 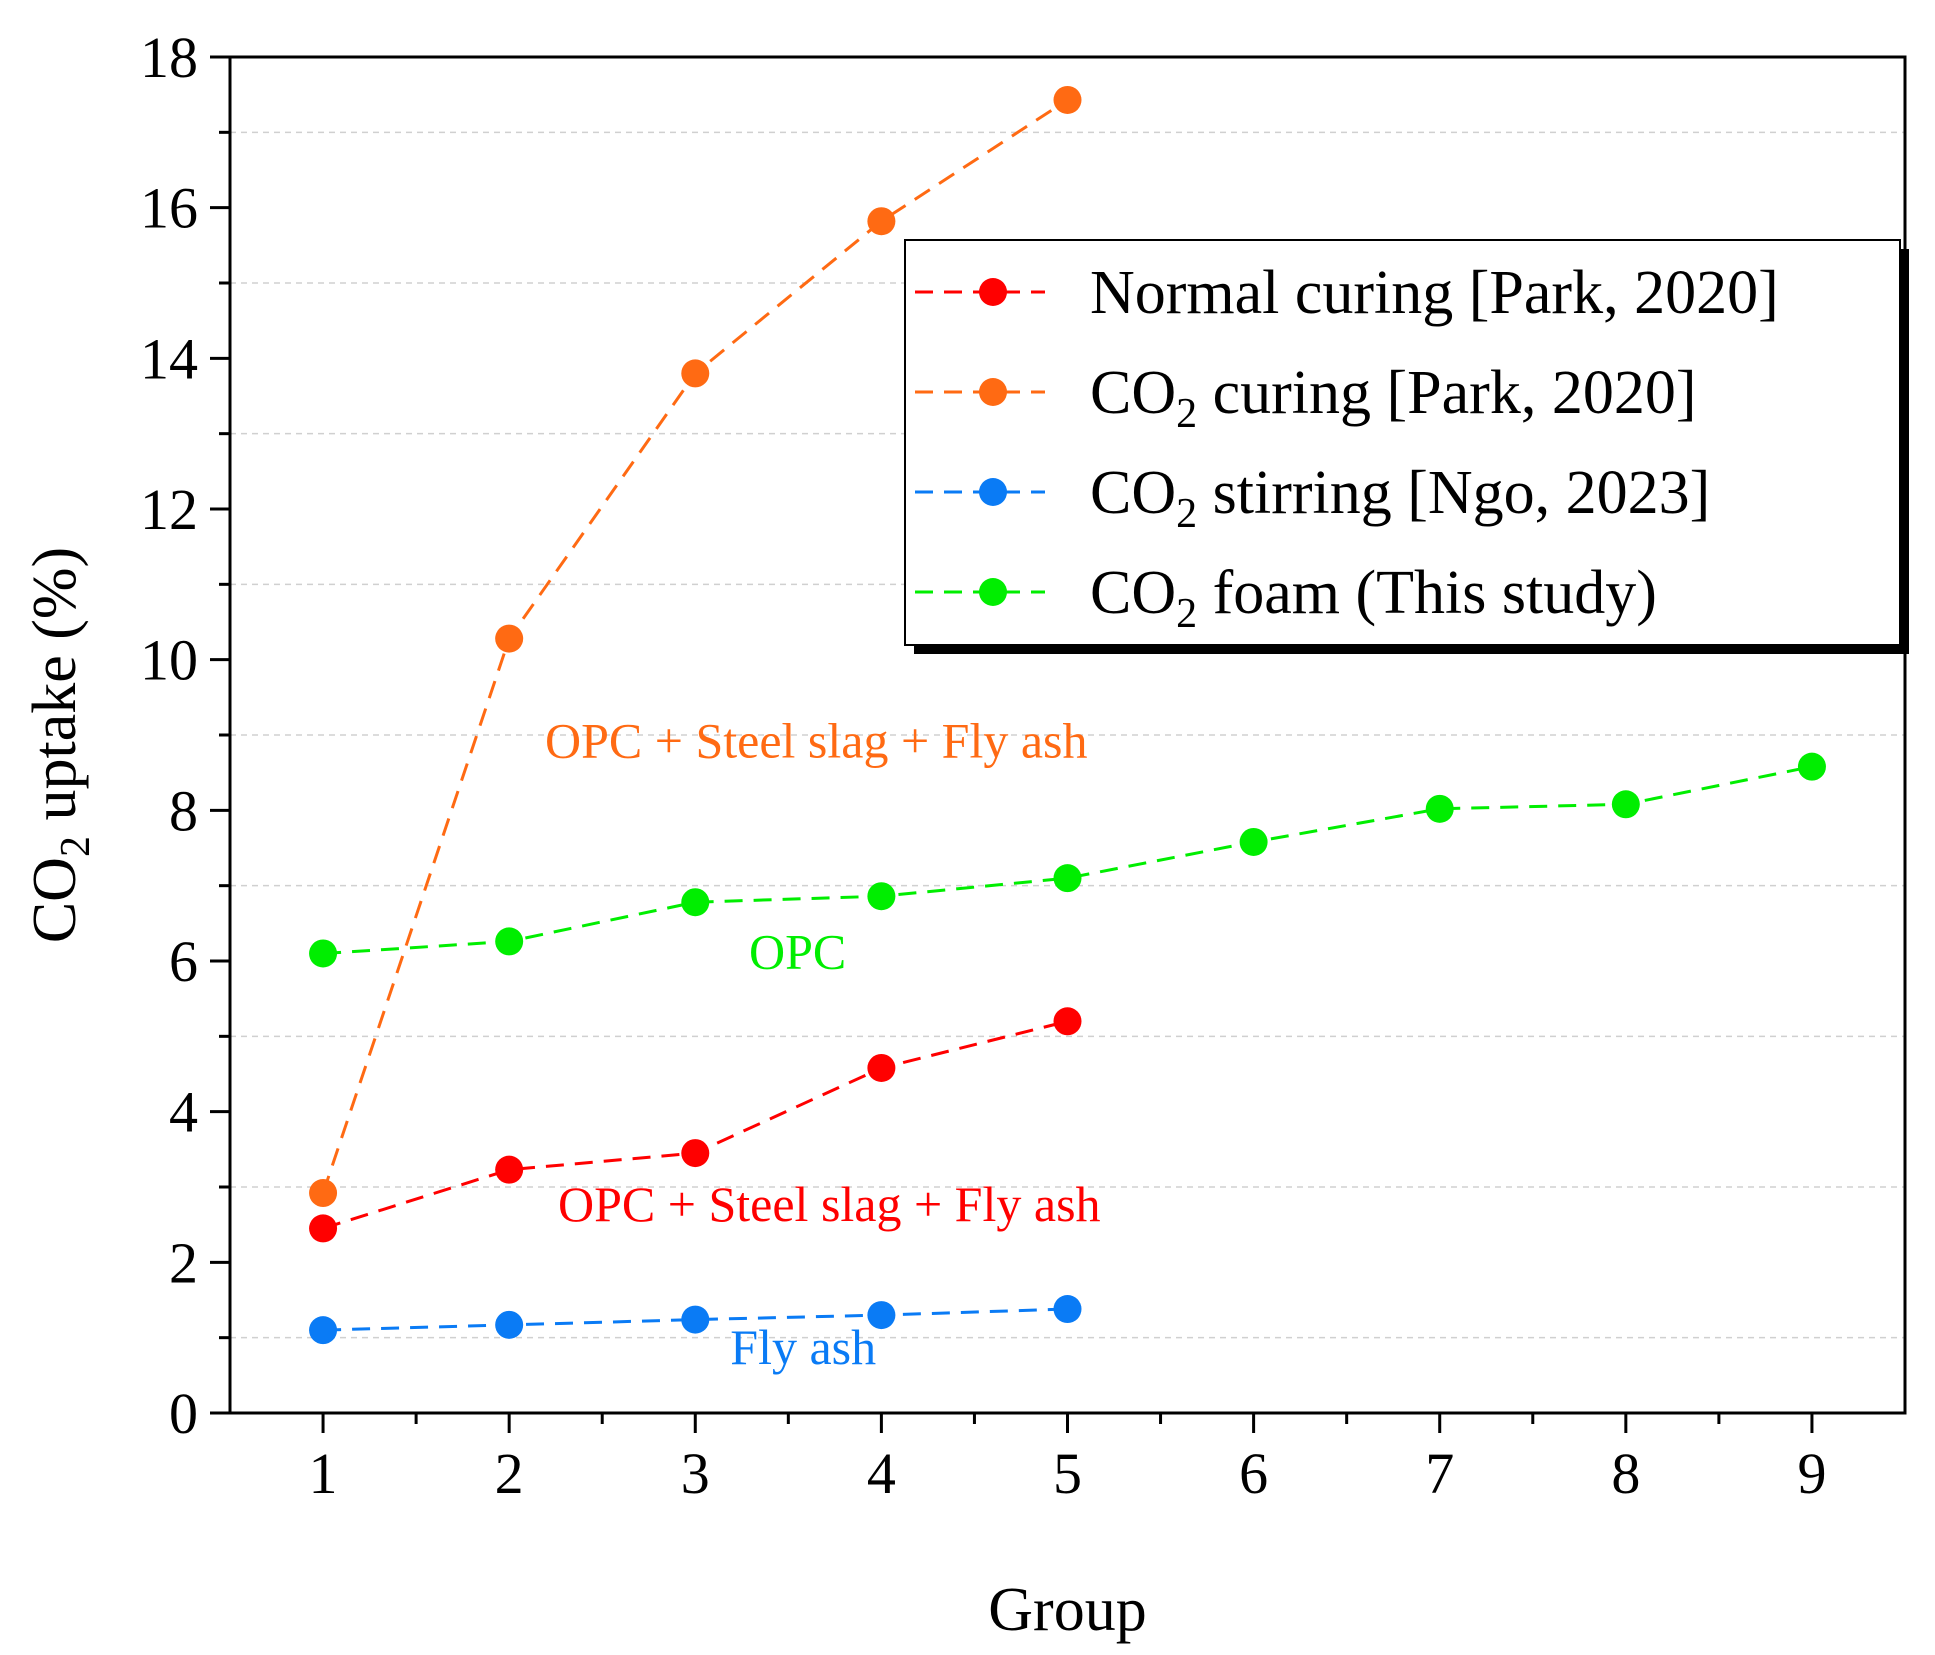 I want to click on legend-marker-normal-curing, so click(x=993, y=292).